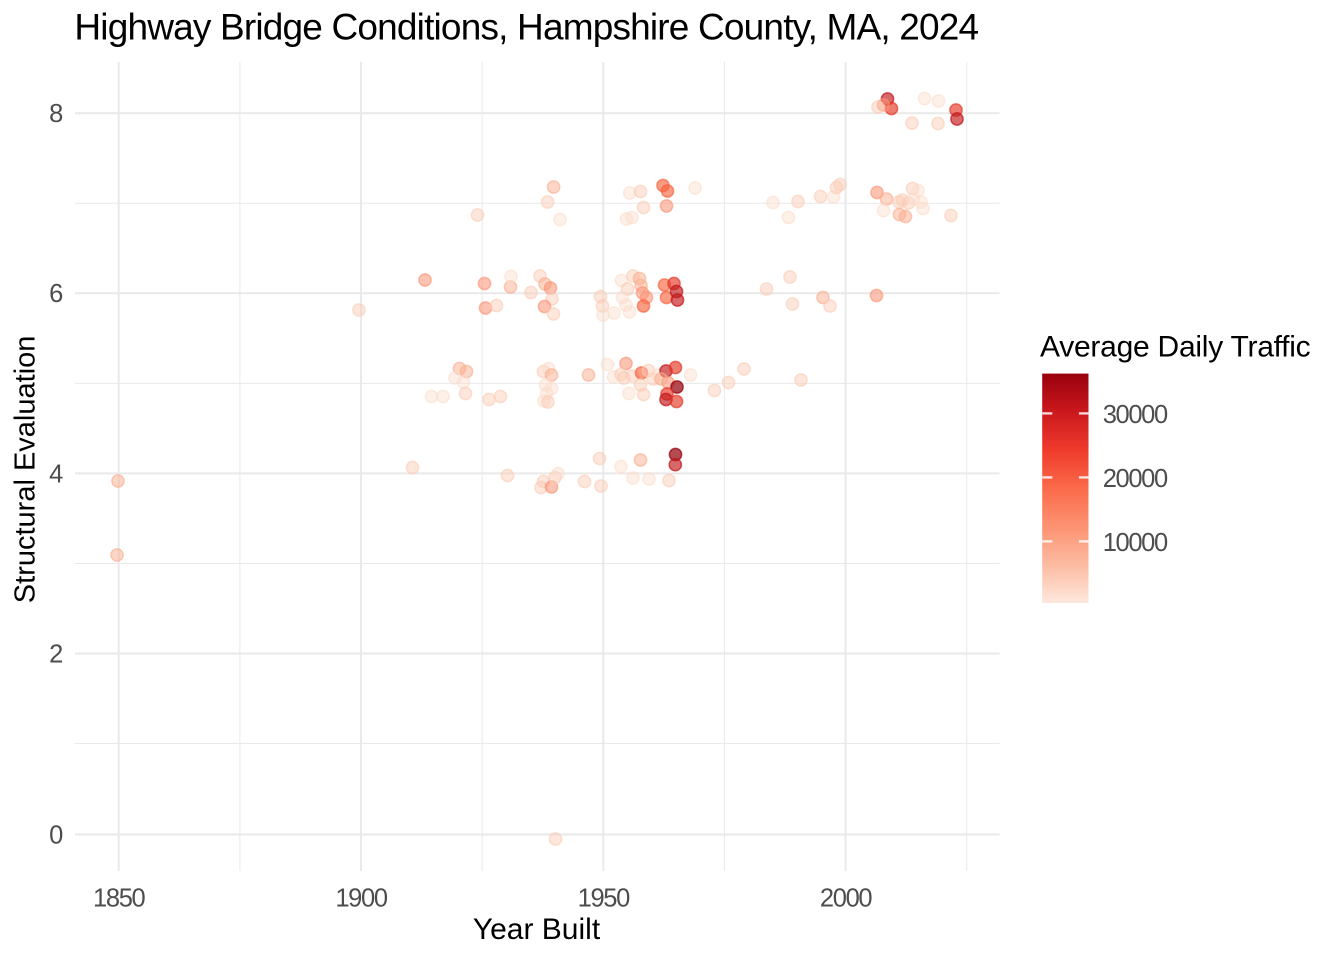  I want to click on svg-text: 10000, so click(1135, 543).